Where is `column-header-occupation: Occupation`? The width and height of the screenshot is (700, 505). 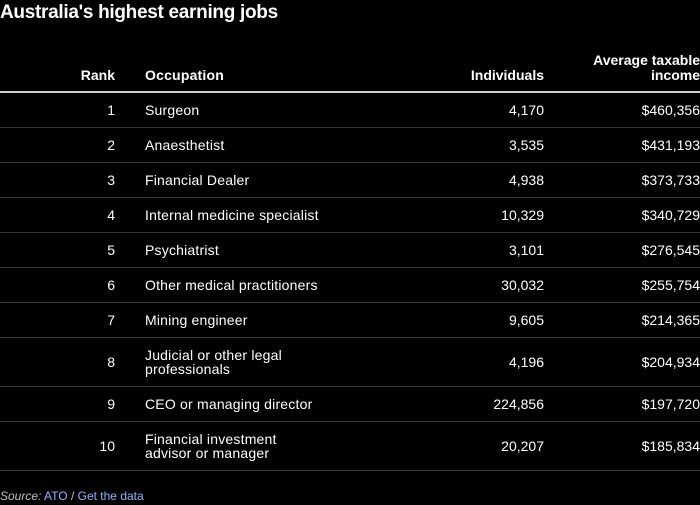
column-header-occupation: Occupation is located at coordinates (220, 68).